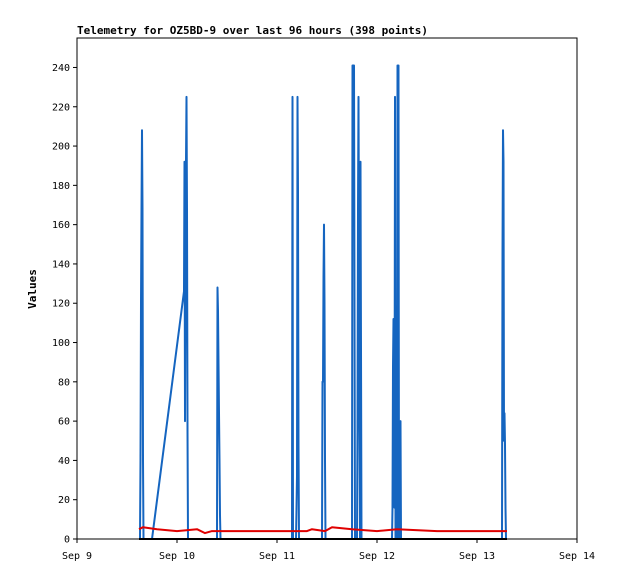 This screenshot has height=579, width=618. I want to click on y-tick-label: 40, so click(64, 461).